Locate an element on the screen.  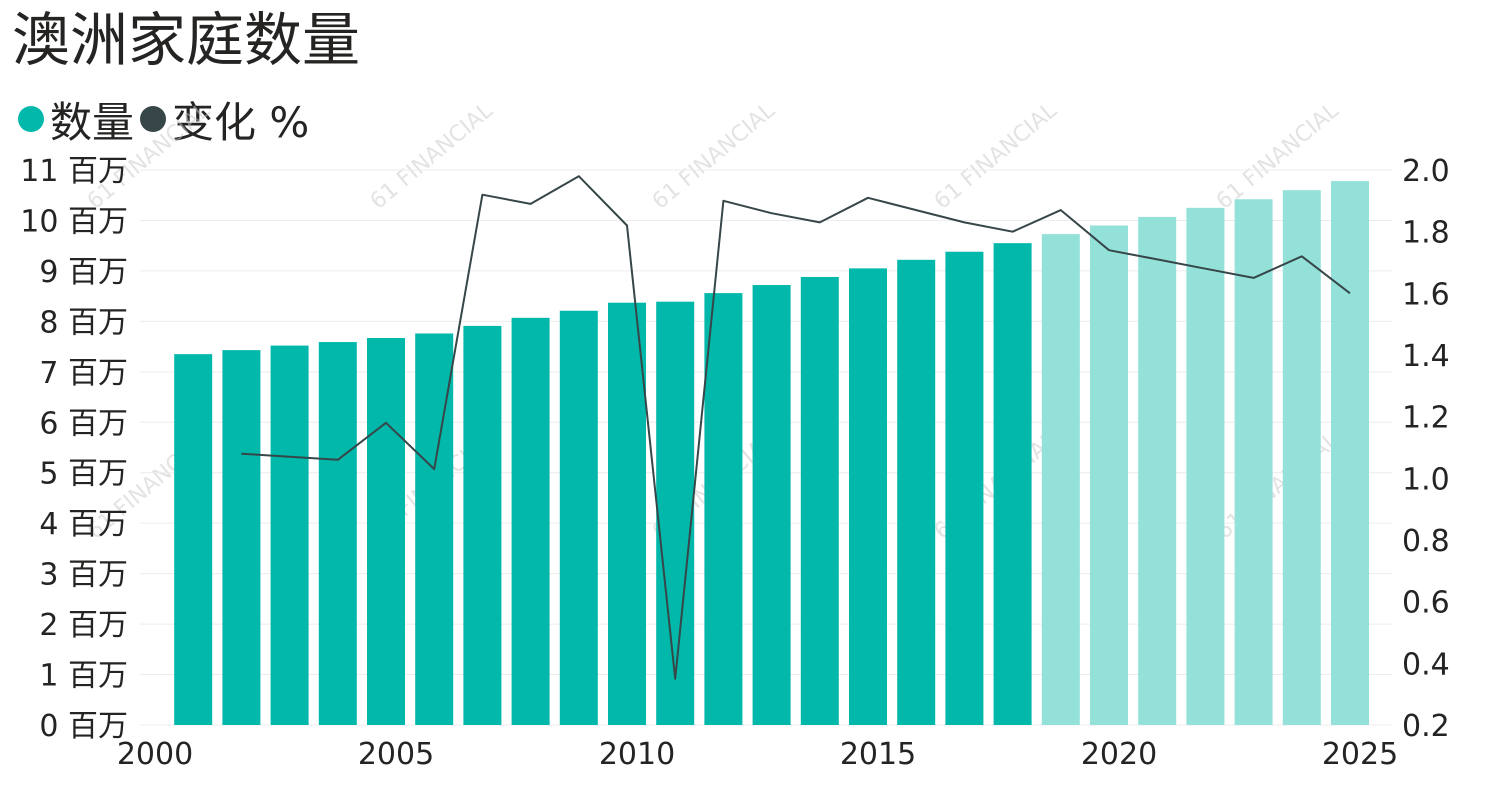
bar-2020 is located at coordinates (1109, 475).